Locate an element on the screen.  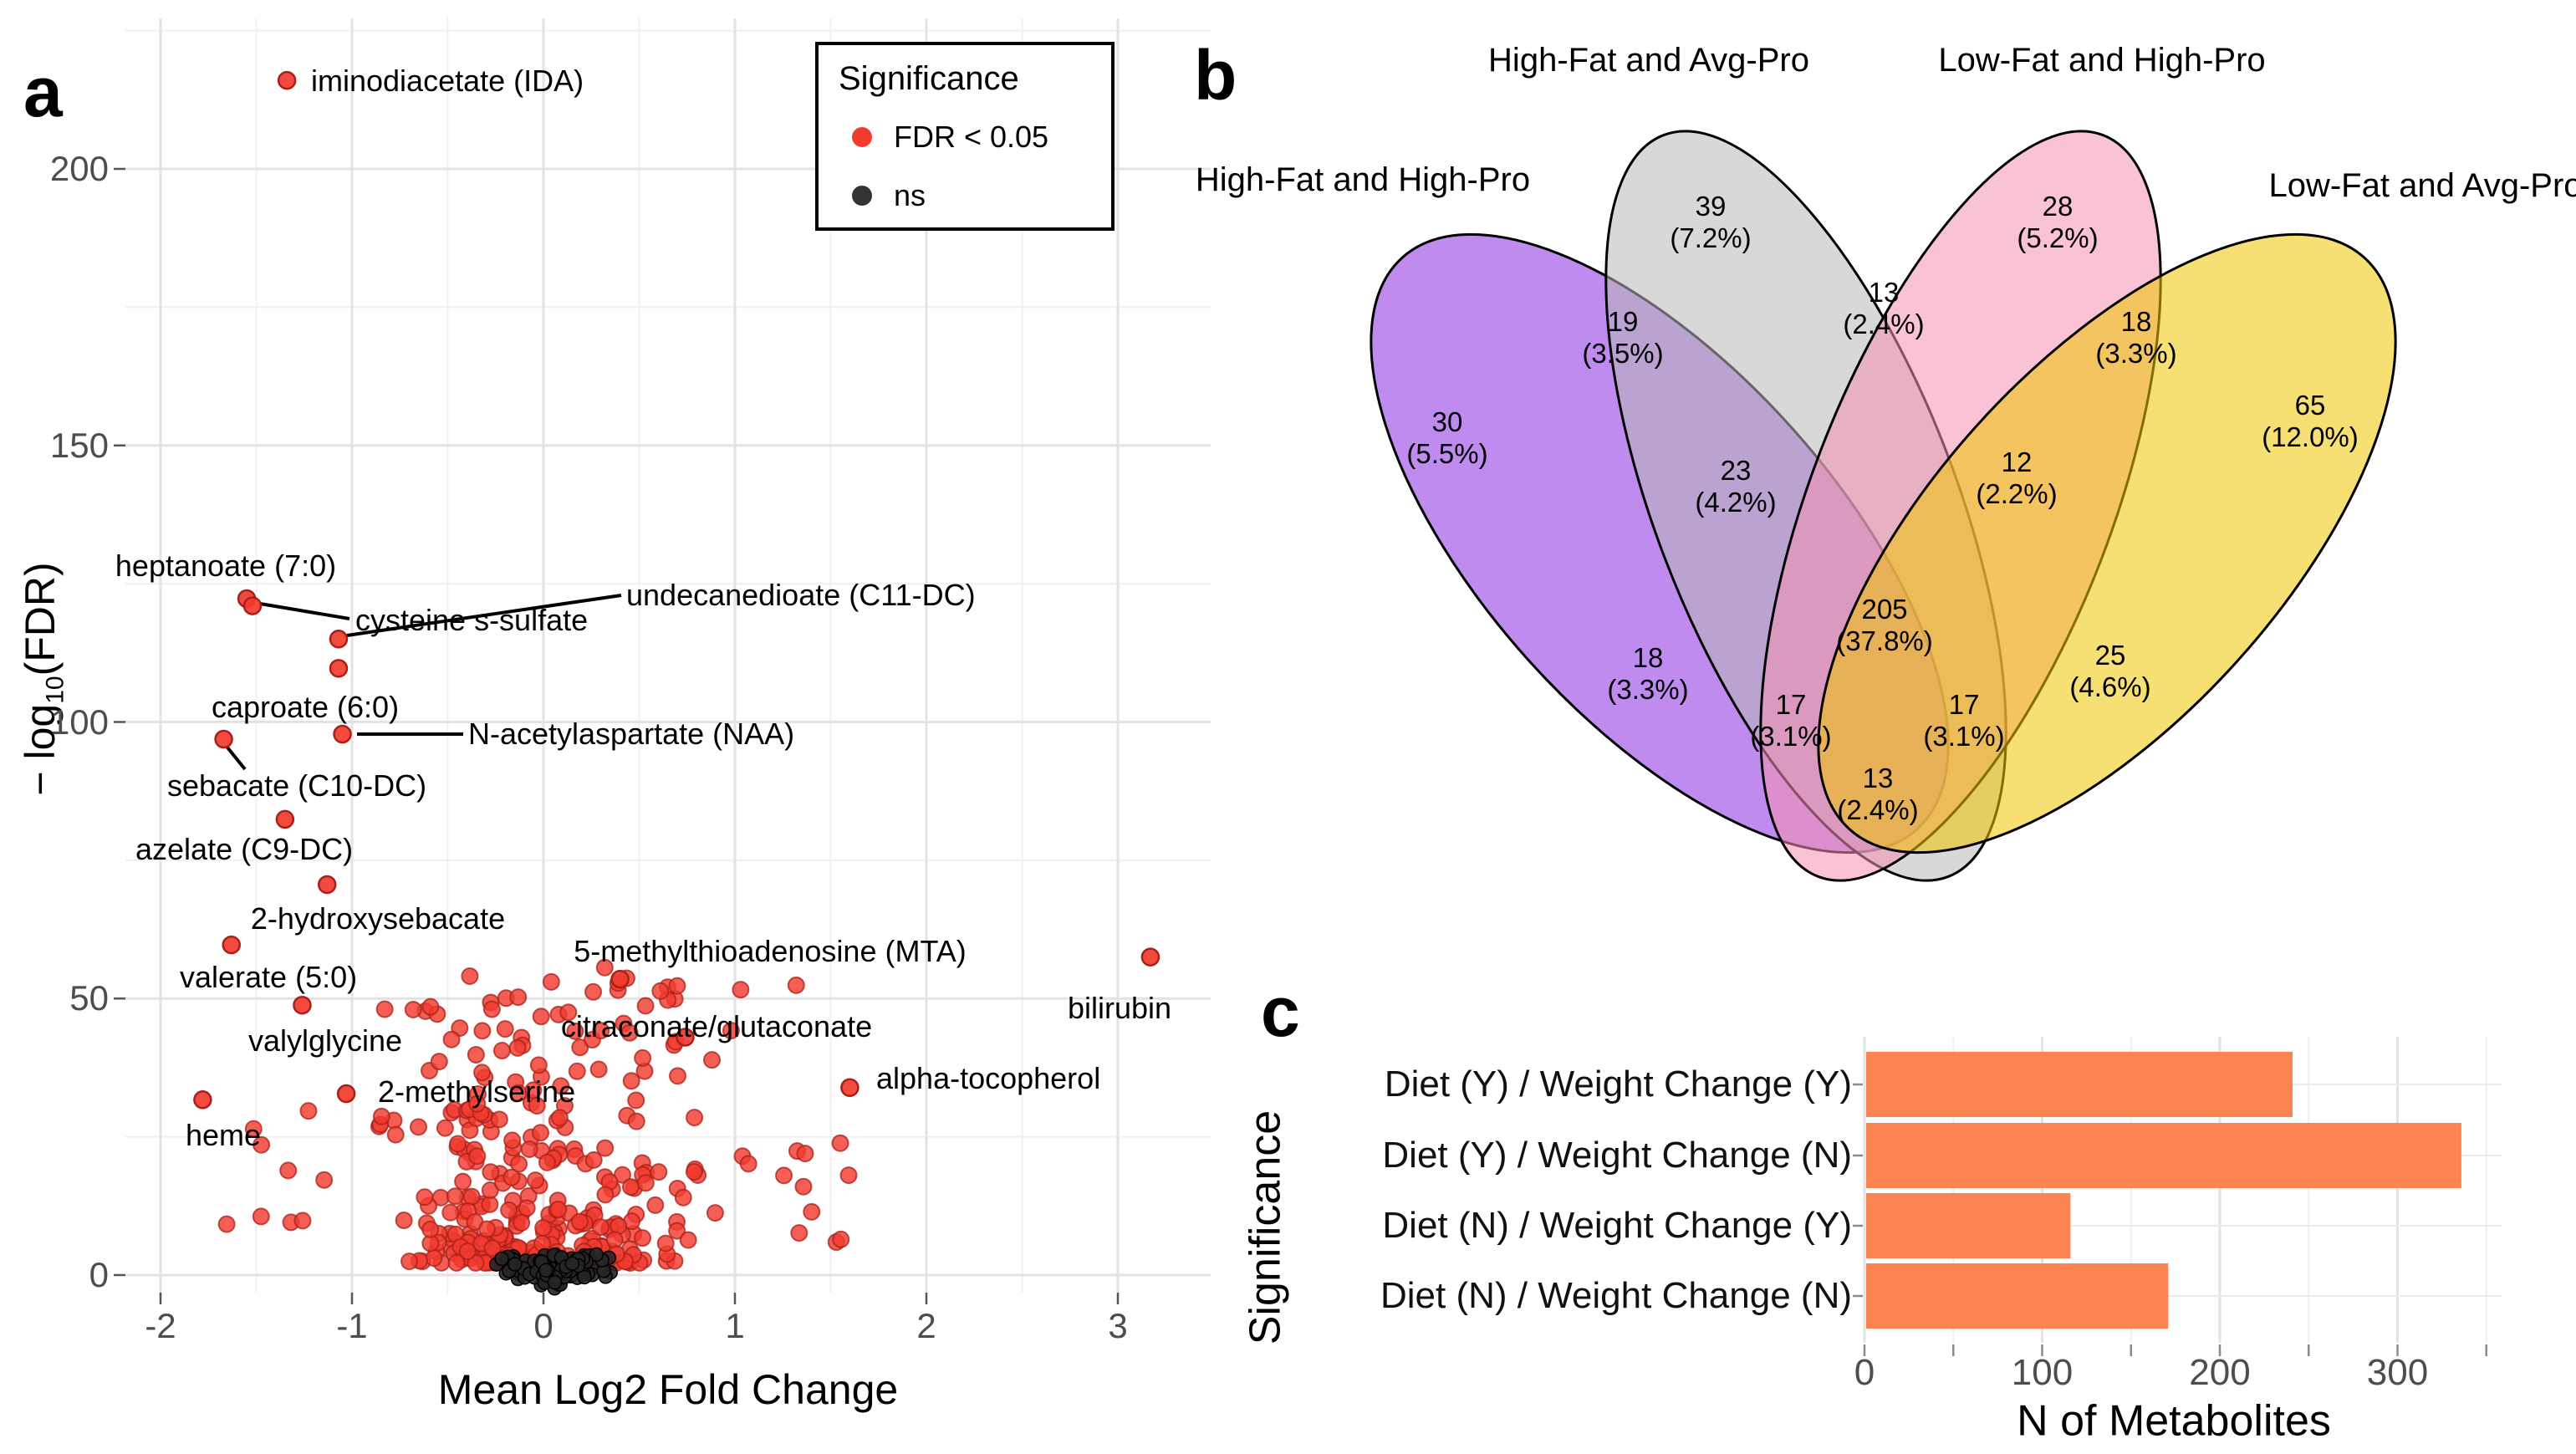
legend-item-fdr: FDR < 0.05 is located at coordinates (950, 137).